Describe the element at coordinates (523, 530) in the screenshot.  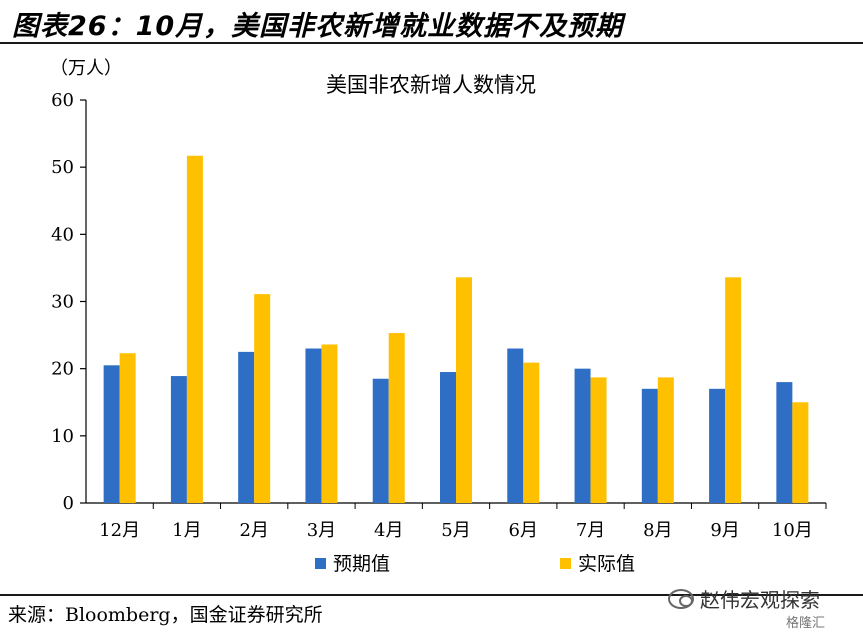
I see `x-tick-label: 6月` at that location.